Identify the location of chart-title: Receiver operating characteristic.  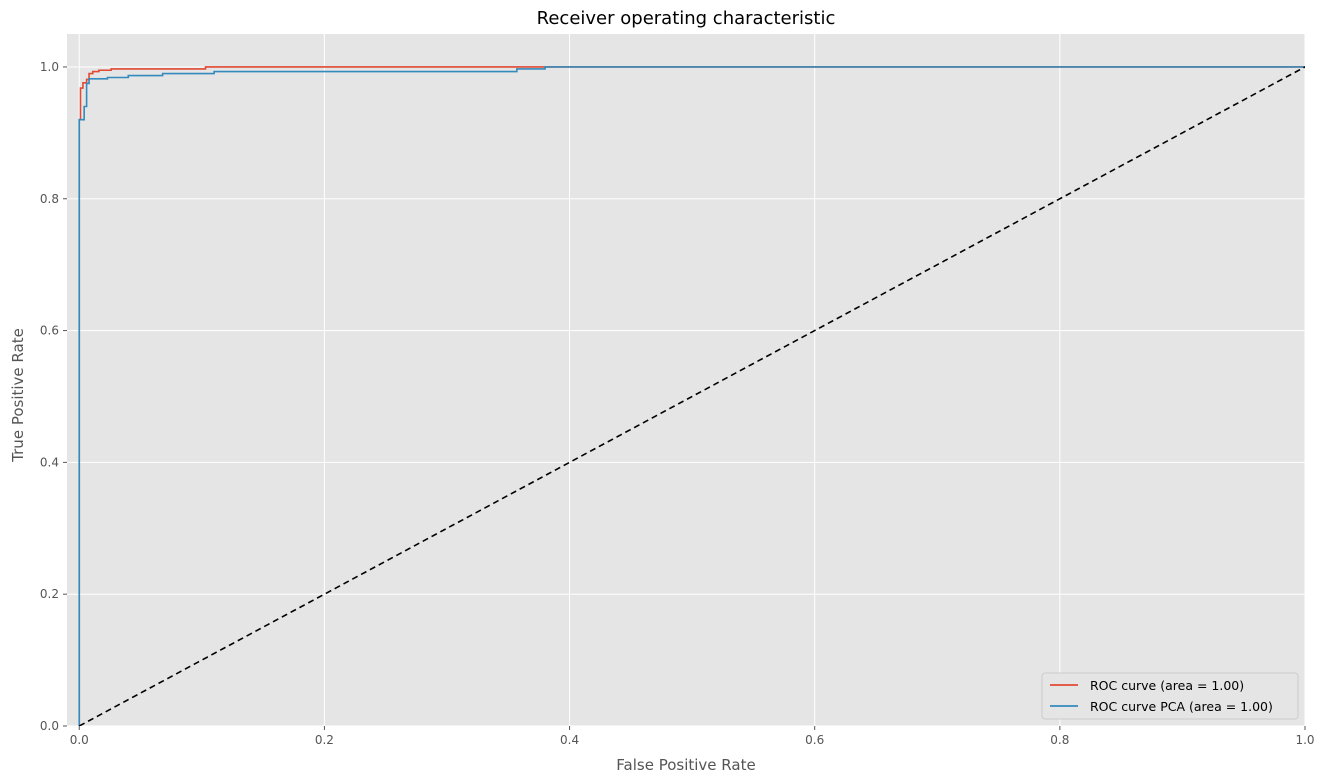
(686, 18).